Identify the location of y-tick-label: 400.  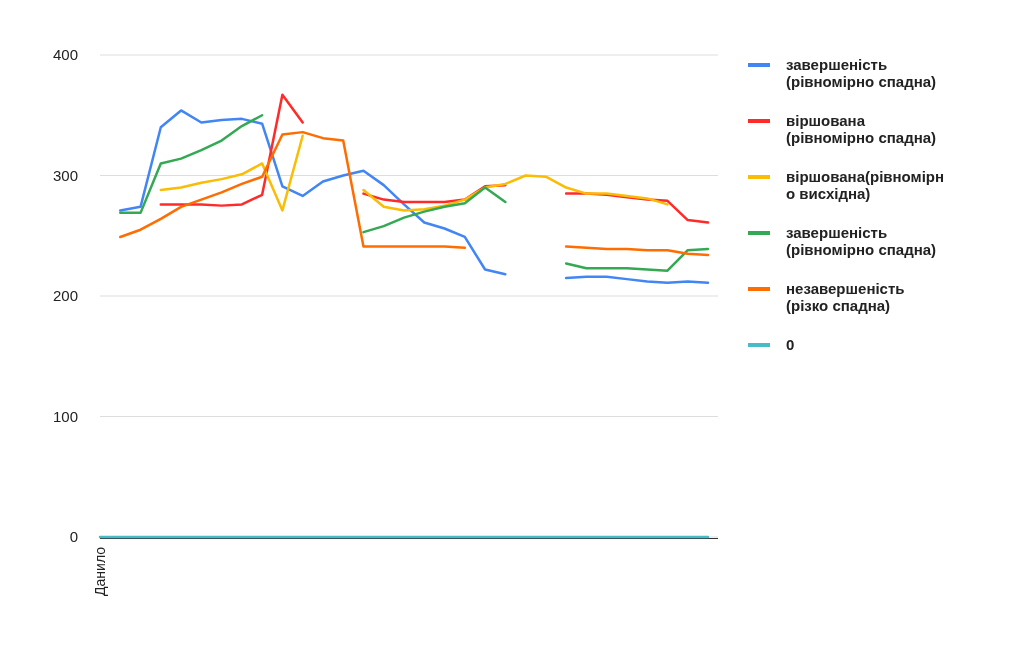
(65, 55).